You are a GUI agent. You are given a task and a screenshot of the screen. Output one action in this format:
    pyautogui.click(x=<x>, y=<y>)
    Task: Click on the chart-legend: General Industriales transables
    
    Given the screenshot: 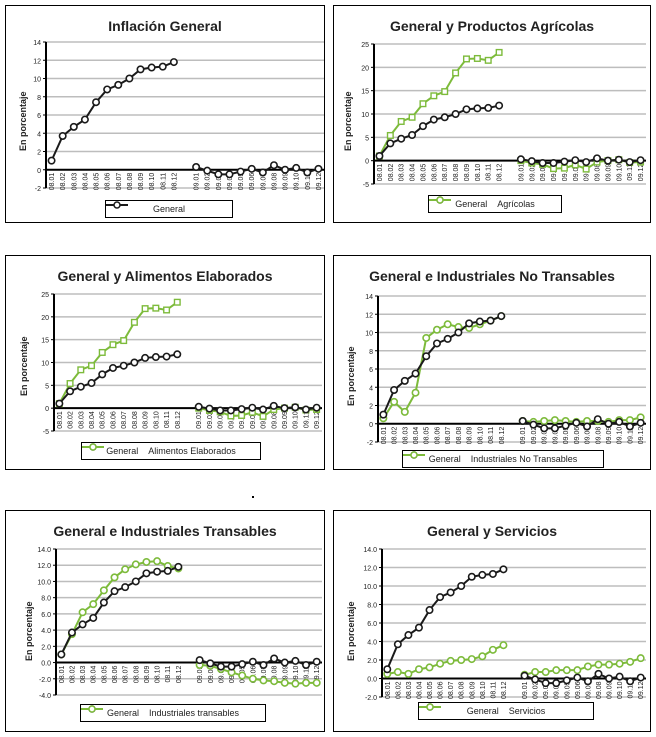 What is the action you would take?
    pyautogui.click(x=173, y=713)
    